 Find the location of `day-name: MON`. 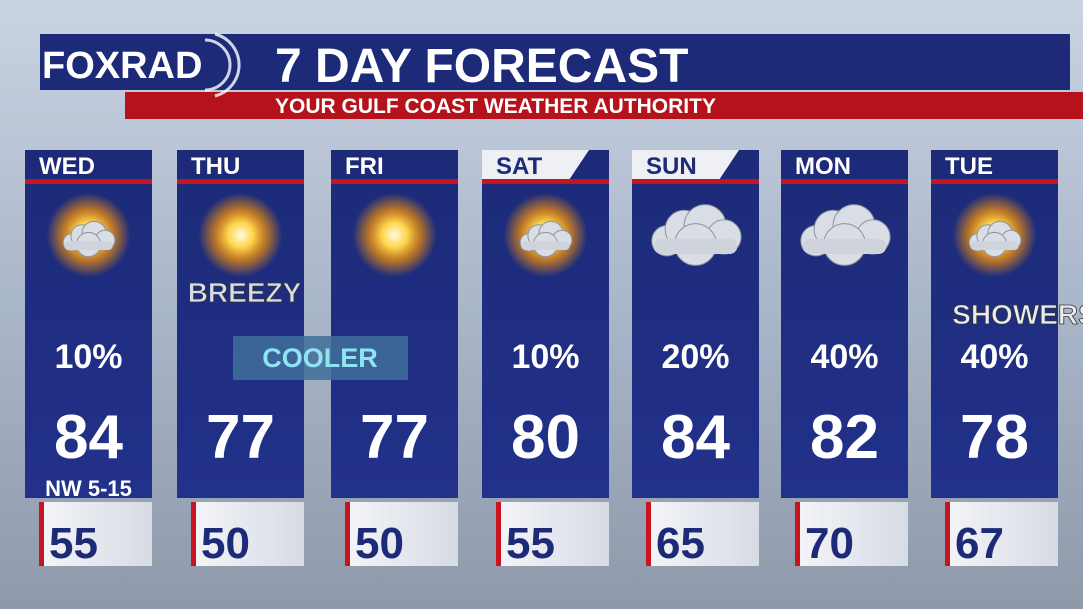

day-name: MON is located at coordinates (823, 166).